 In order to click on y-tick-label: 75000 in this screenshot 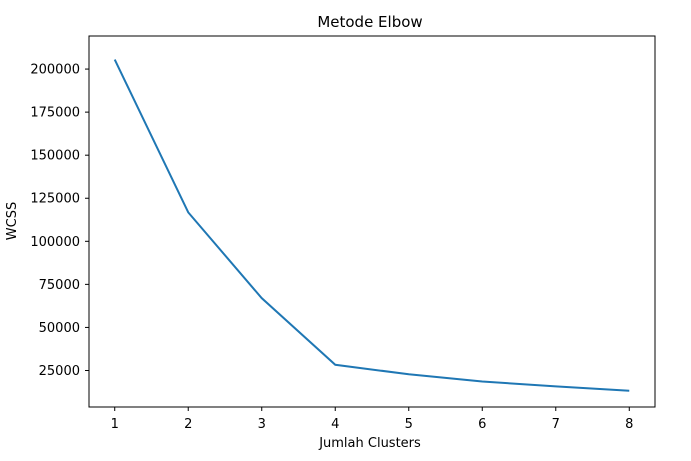, I will do `click(59, 285)`.